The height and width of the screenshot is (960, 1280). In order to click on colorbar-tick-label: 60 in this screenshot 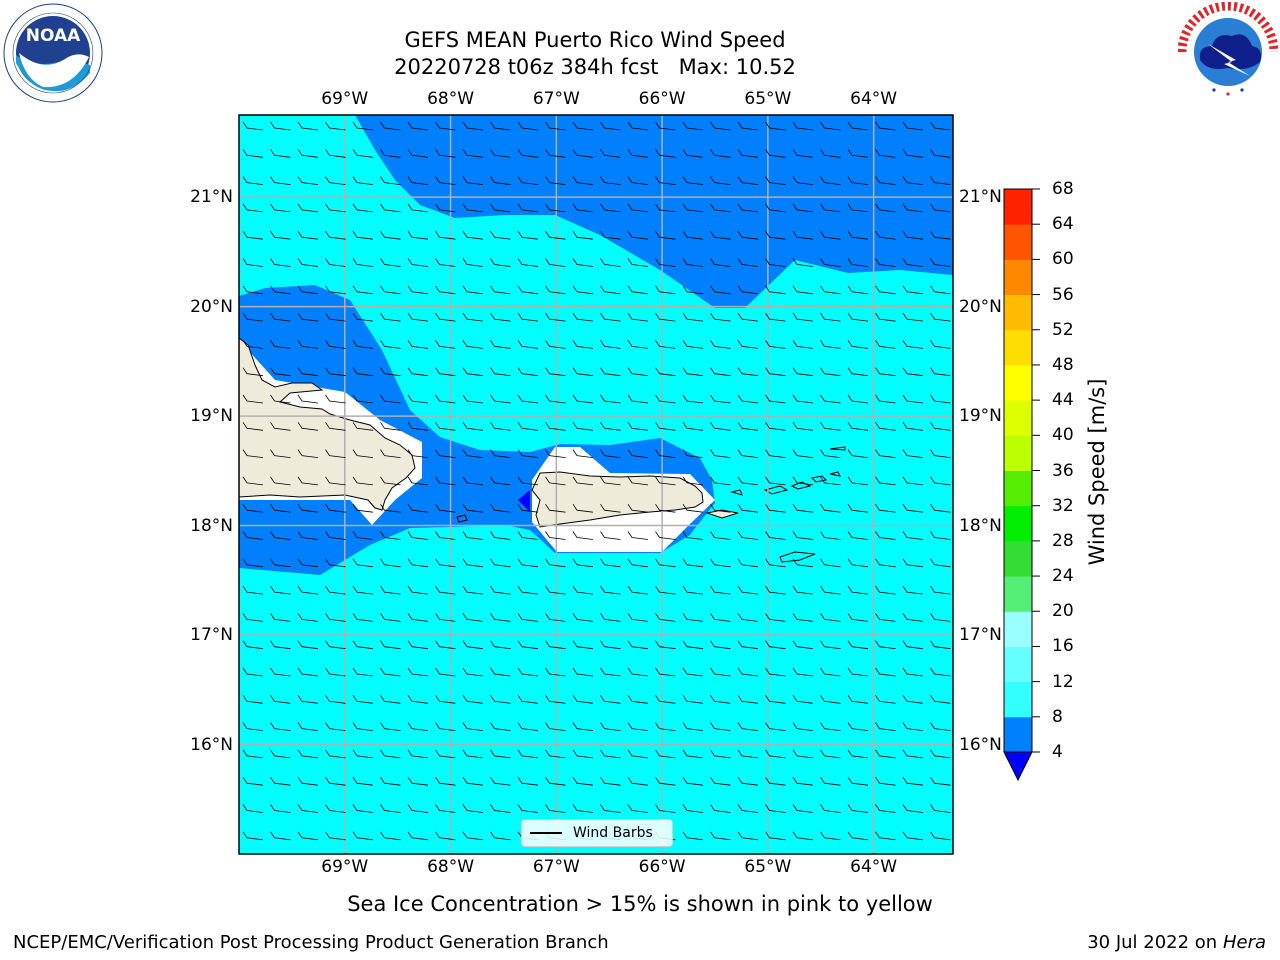, I will do `click(1063, 259)`.